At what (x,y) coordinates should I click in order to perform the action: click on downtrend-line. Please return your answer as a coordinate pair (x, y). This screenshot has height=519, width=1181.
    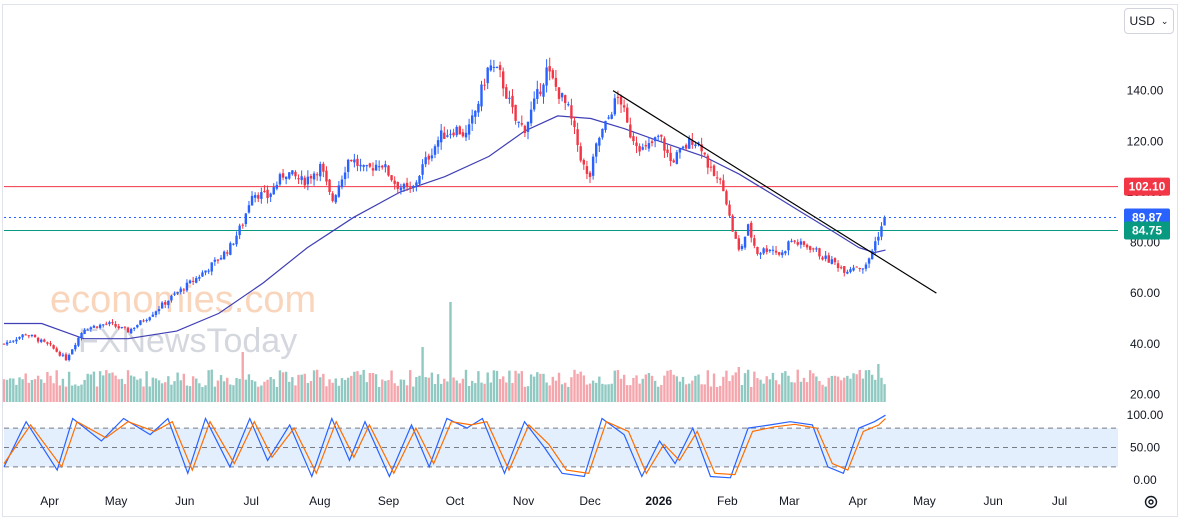
    Looking at the image, I should click on (774, 192).